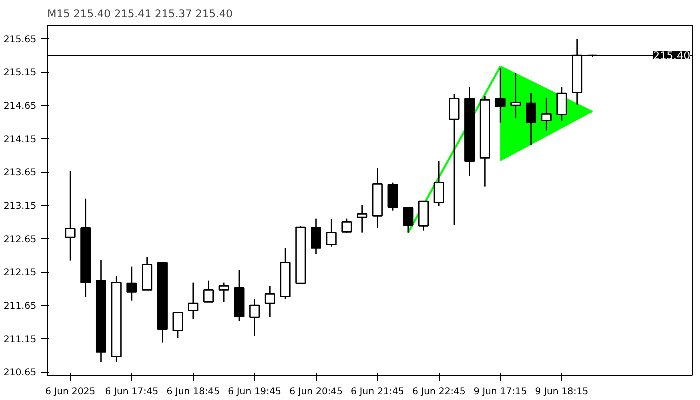 Image resolution: width=700 pixels, height=400 pixels. I want to click on y-tick-label: 214.65, so click(20, 106).